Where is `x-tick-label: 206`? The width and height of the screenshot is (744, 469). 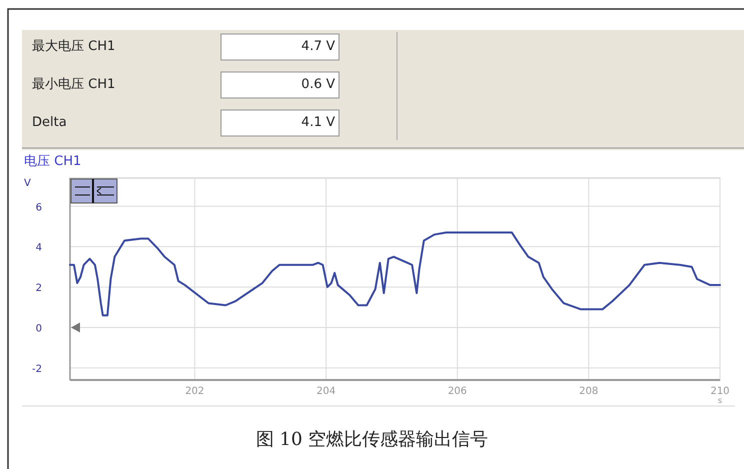
x-tick-label: 206 is located at coordinates (457, 391).